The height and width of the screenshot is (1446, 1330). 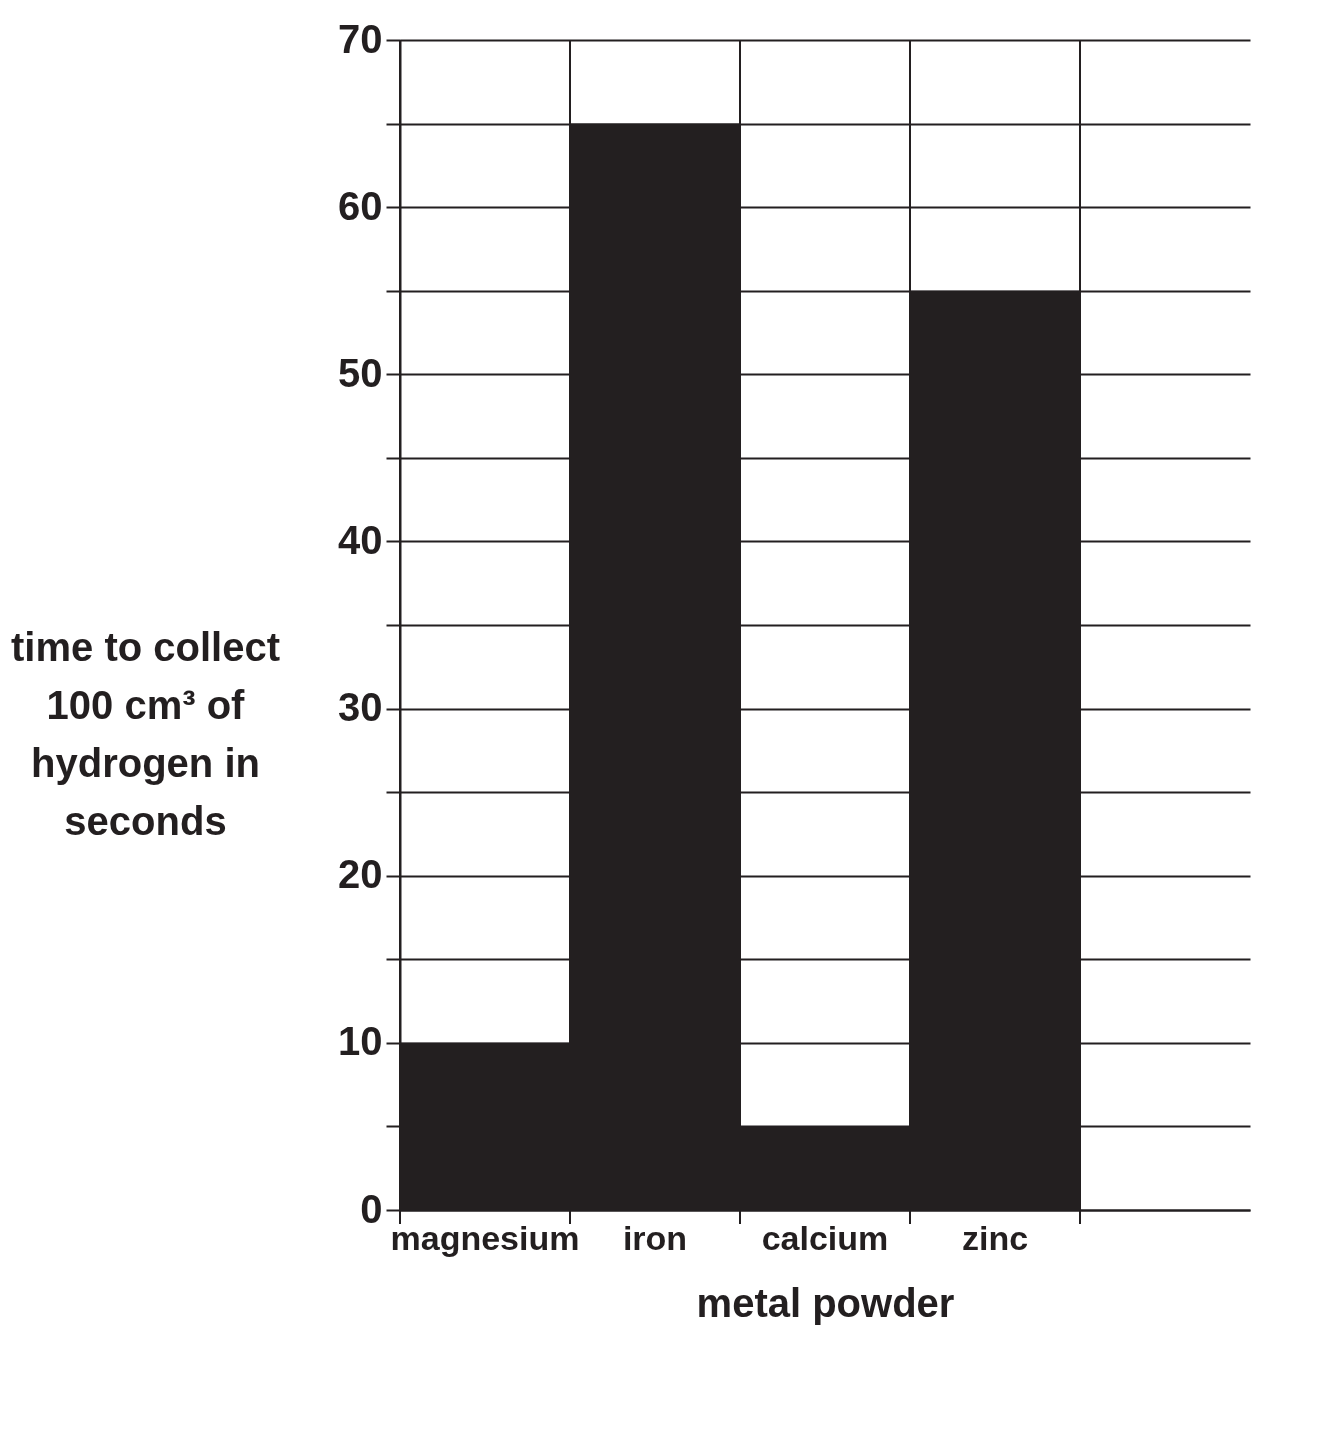 I want to click on y-tick-label: 40, so click(x=360, y=539).